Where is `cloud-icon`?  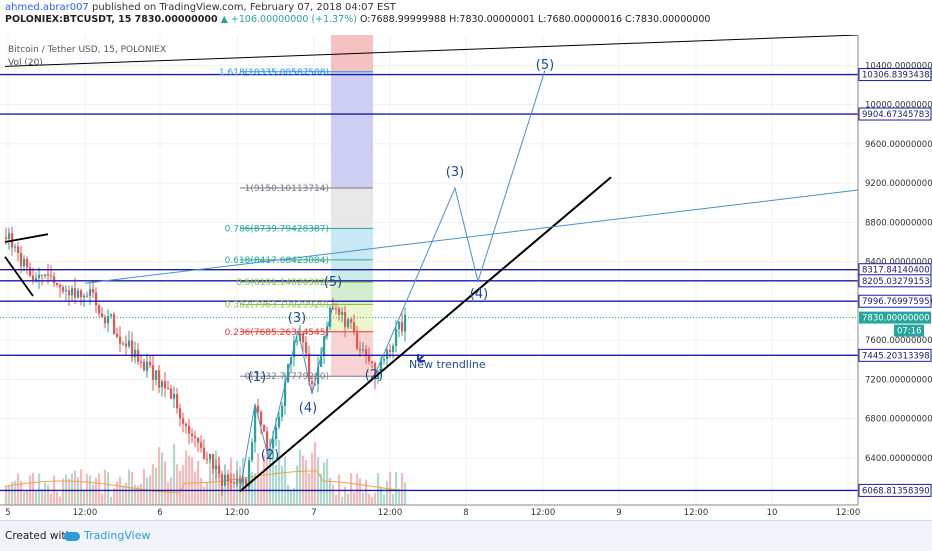
cloud-icon is located at coordinates (72, 536).